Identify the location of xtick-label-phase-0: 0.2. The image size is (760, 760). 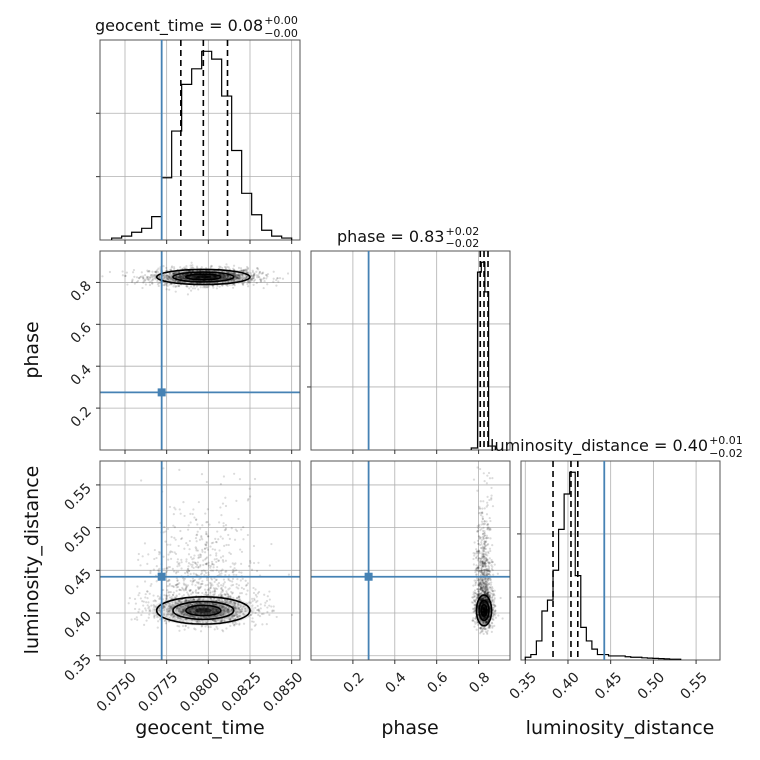
(354, 682).